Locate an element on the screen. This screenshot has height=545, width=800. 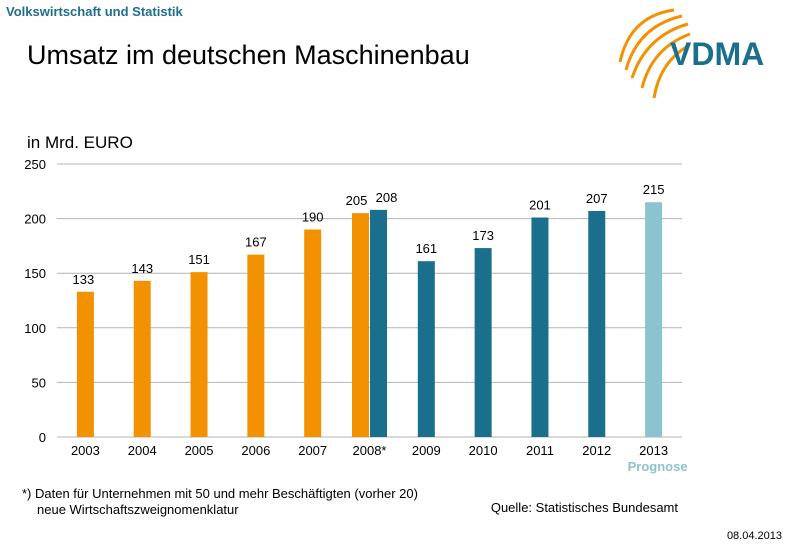
x-tick-label: 2010 is located at coordinates (483, 450).